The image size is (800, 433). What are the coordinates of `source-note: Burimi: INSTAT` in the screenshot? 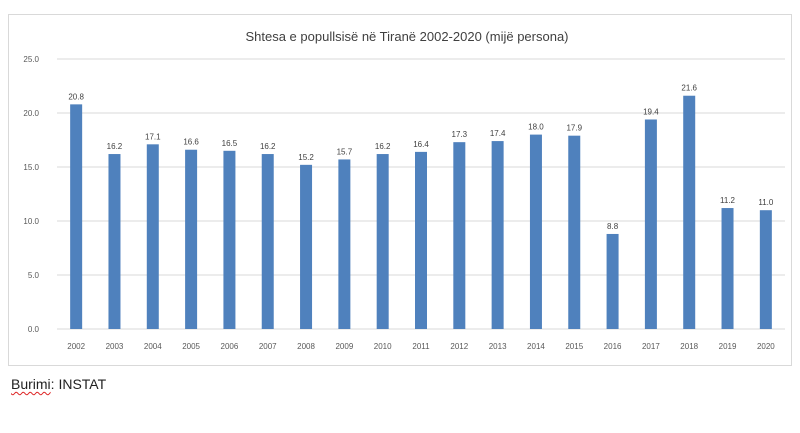 It's located at (58, 384).